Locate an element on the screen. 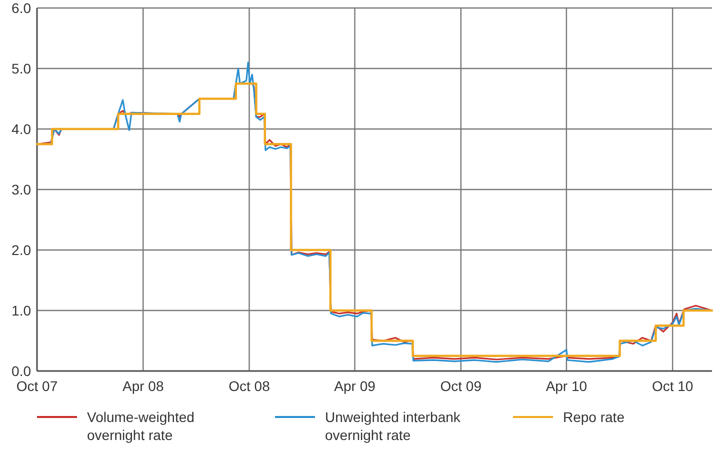 The width and height of the screenshot is (714, 472). x-tick-label: Oct 07 is located at coordinates (37, 386).